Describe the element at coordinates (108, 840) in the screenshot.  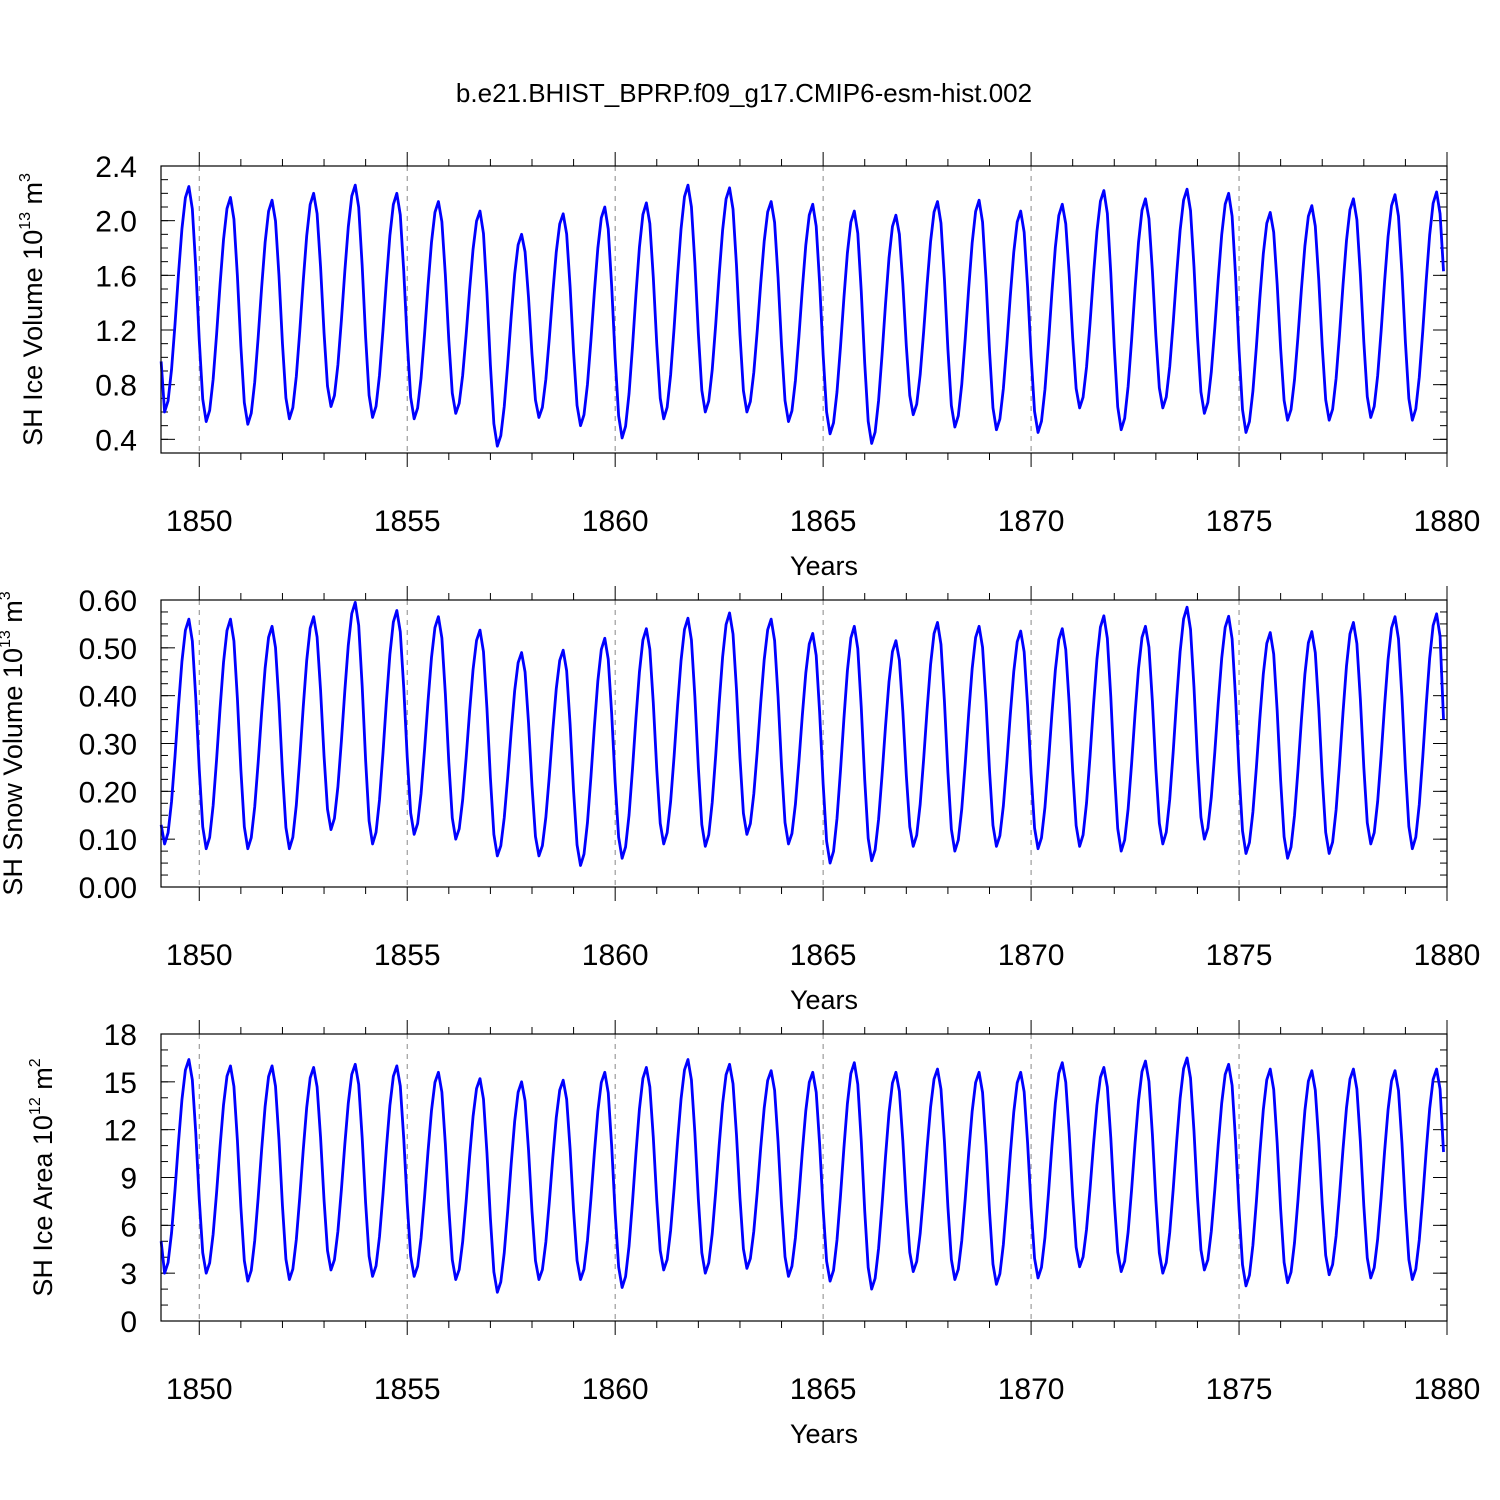
I see `y-tick-label: 0.10` at that location.